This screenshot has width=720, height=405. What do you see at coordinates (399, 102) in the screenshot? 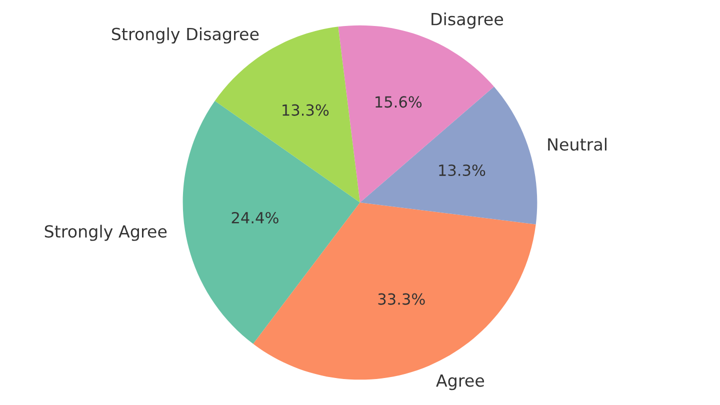
I see `data-label: 15.6%` at bounding box center [399, 102].